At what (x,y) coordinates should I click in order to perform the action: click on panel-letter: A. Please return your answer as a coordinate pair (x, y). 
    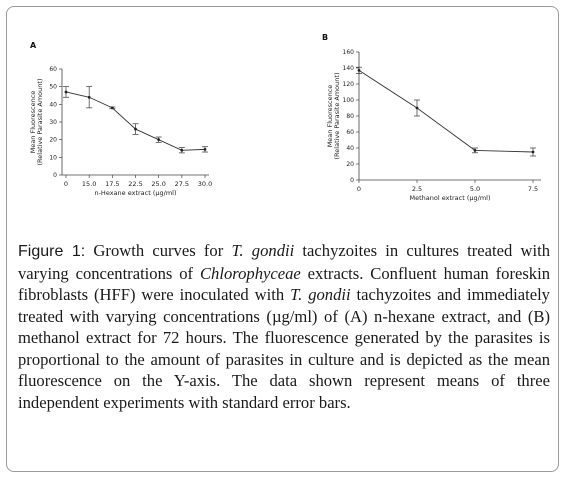
    Looking at the image, I should click on (33, 45).